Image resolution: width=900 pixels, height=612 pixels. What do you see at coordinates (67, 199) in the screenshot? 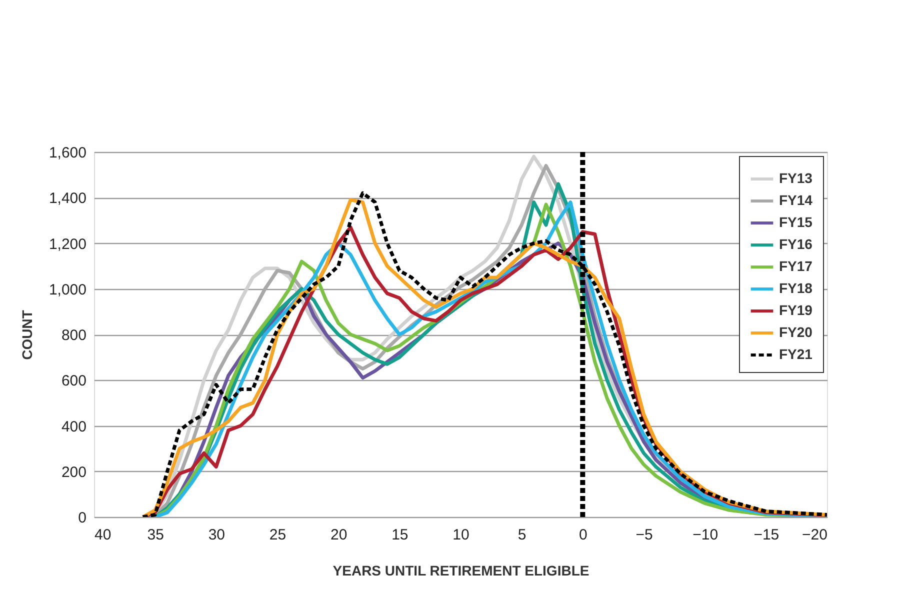
I see `y-tick-label: 1,400` at bounding box center [67, 199].